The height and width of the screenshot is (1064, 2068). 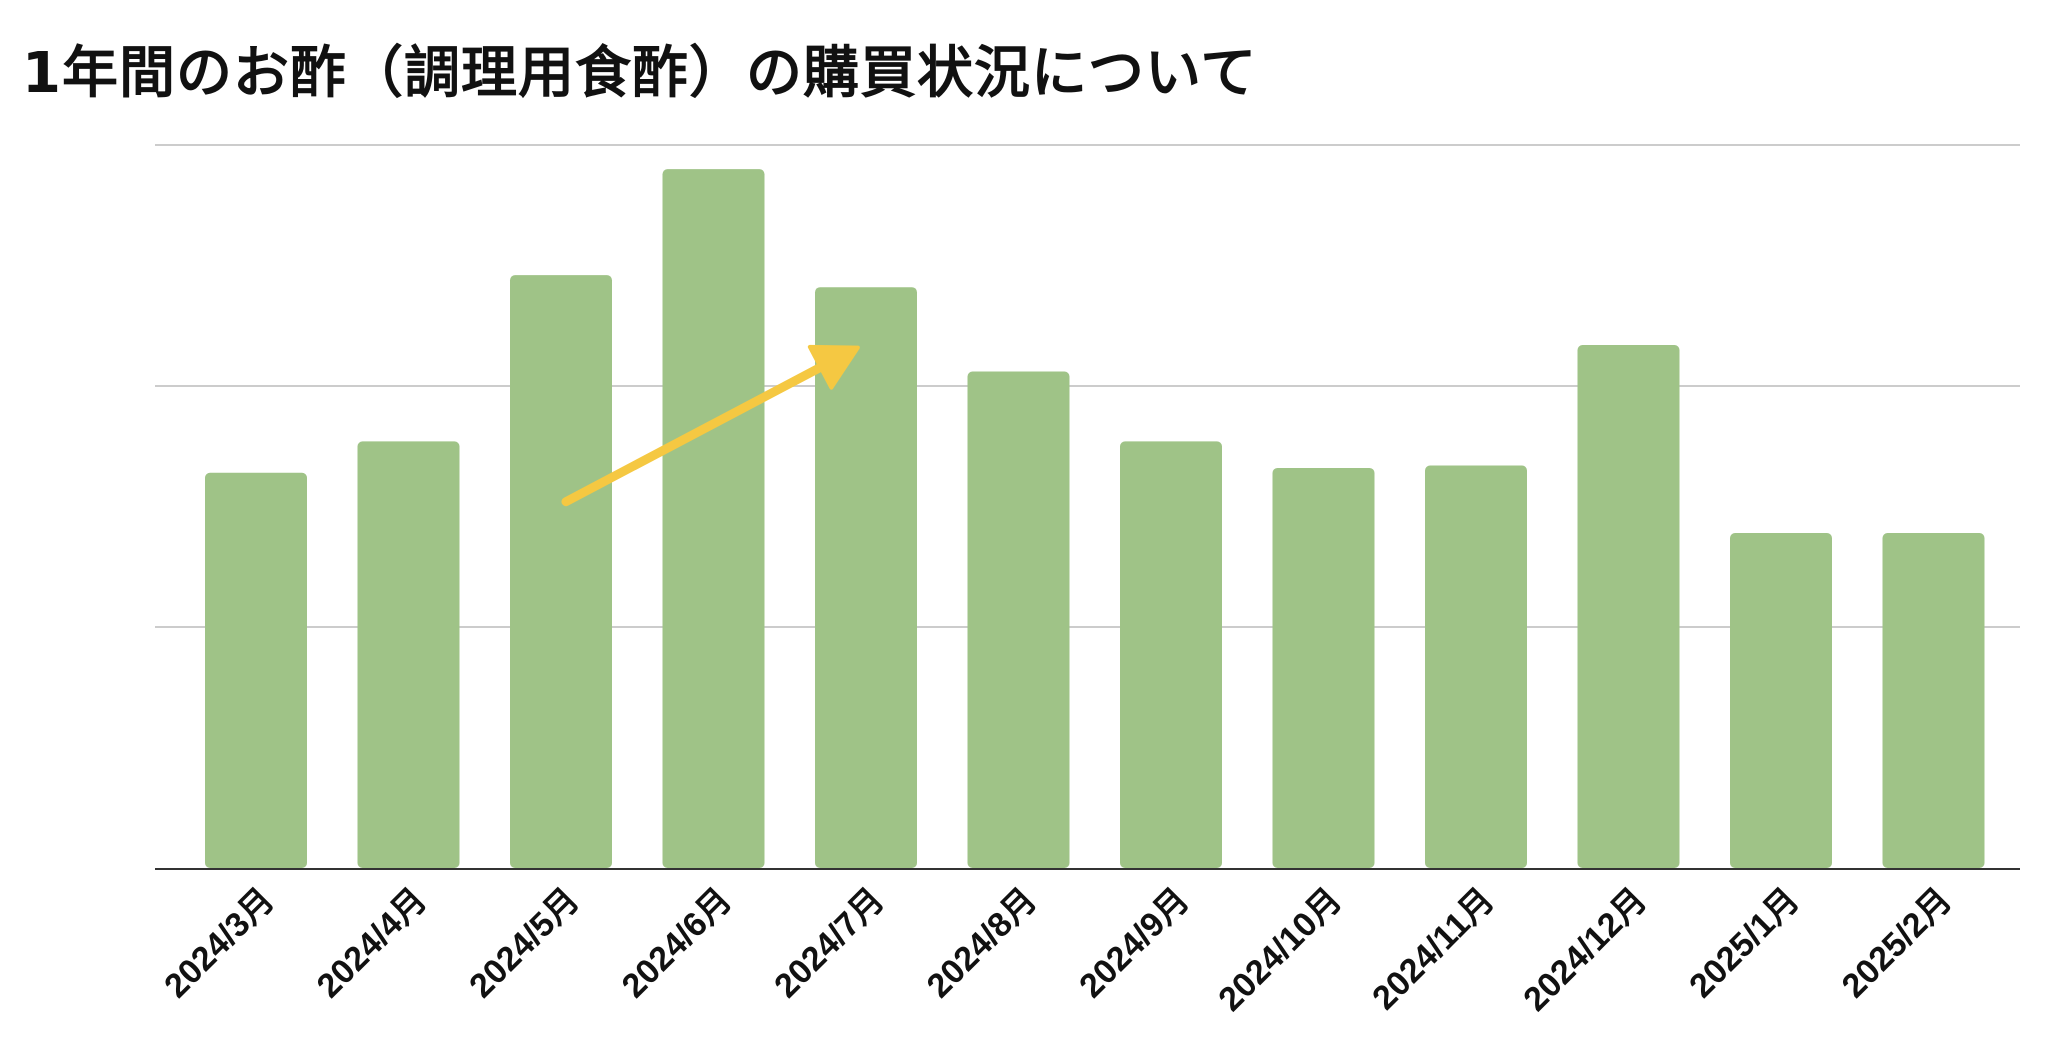 What do you see at coordinates (219, 943) in the screenshot?
I see `x-tick-label: 2024/3月` at bounding box center [219, 943].